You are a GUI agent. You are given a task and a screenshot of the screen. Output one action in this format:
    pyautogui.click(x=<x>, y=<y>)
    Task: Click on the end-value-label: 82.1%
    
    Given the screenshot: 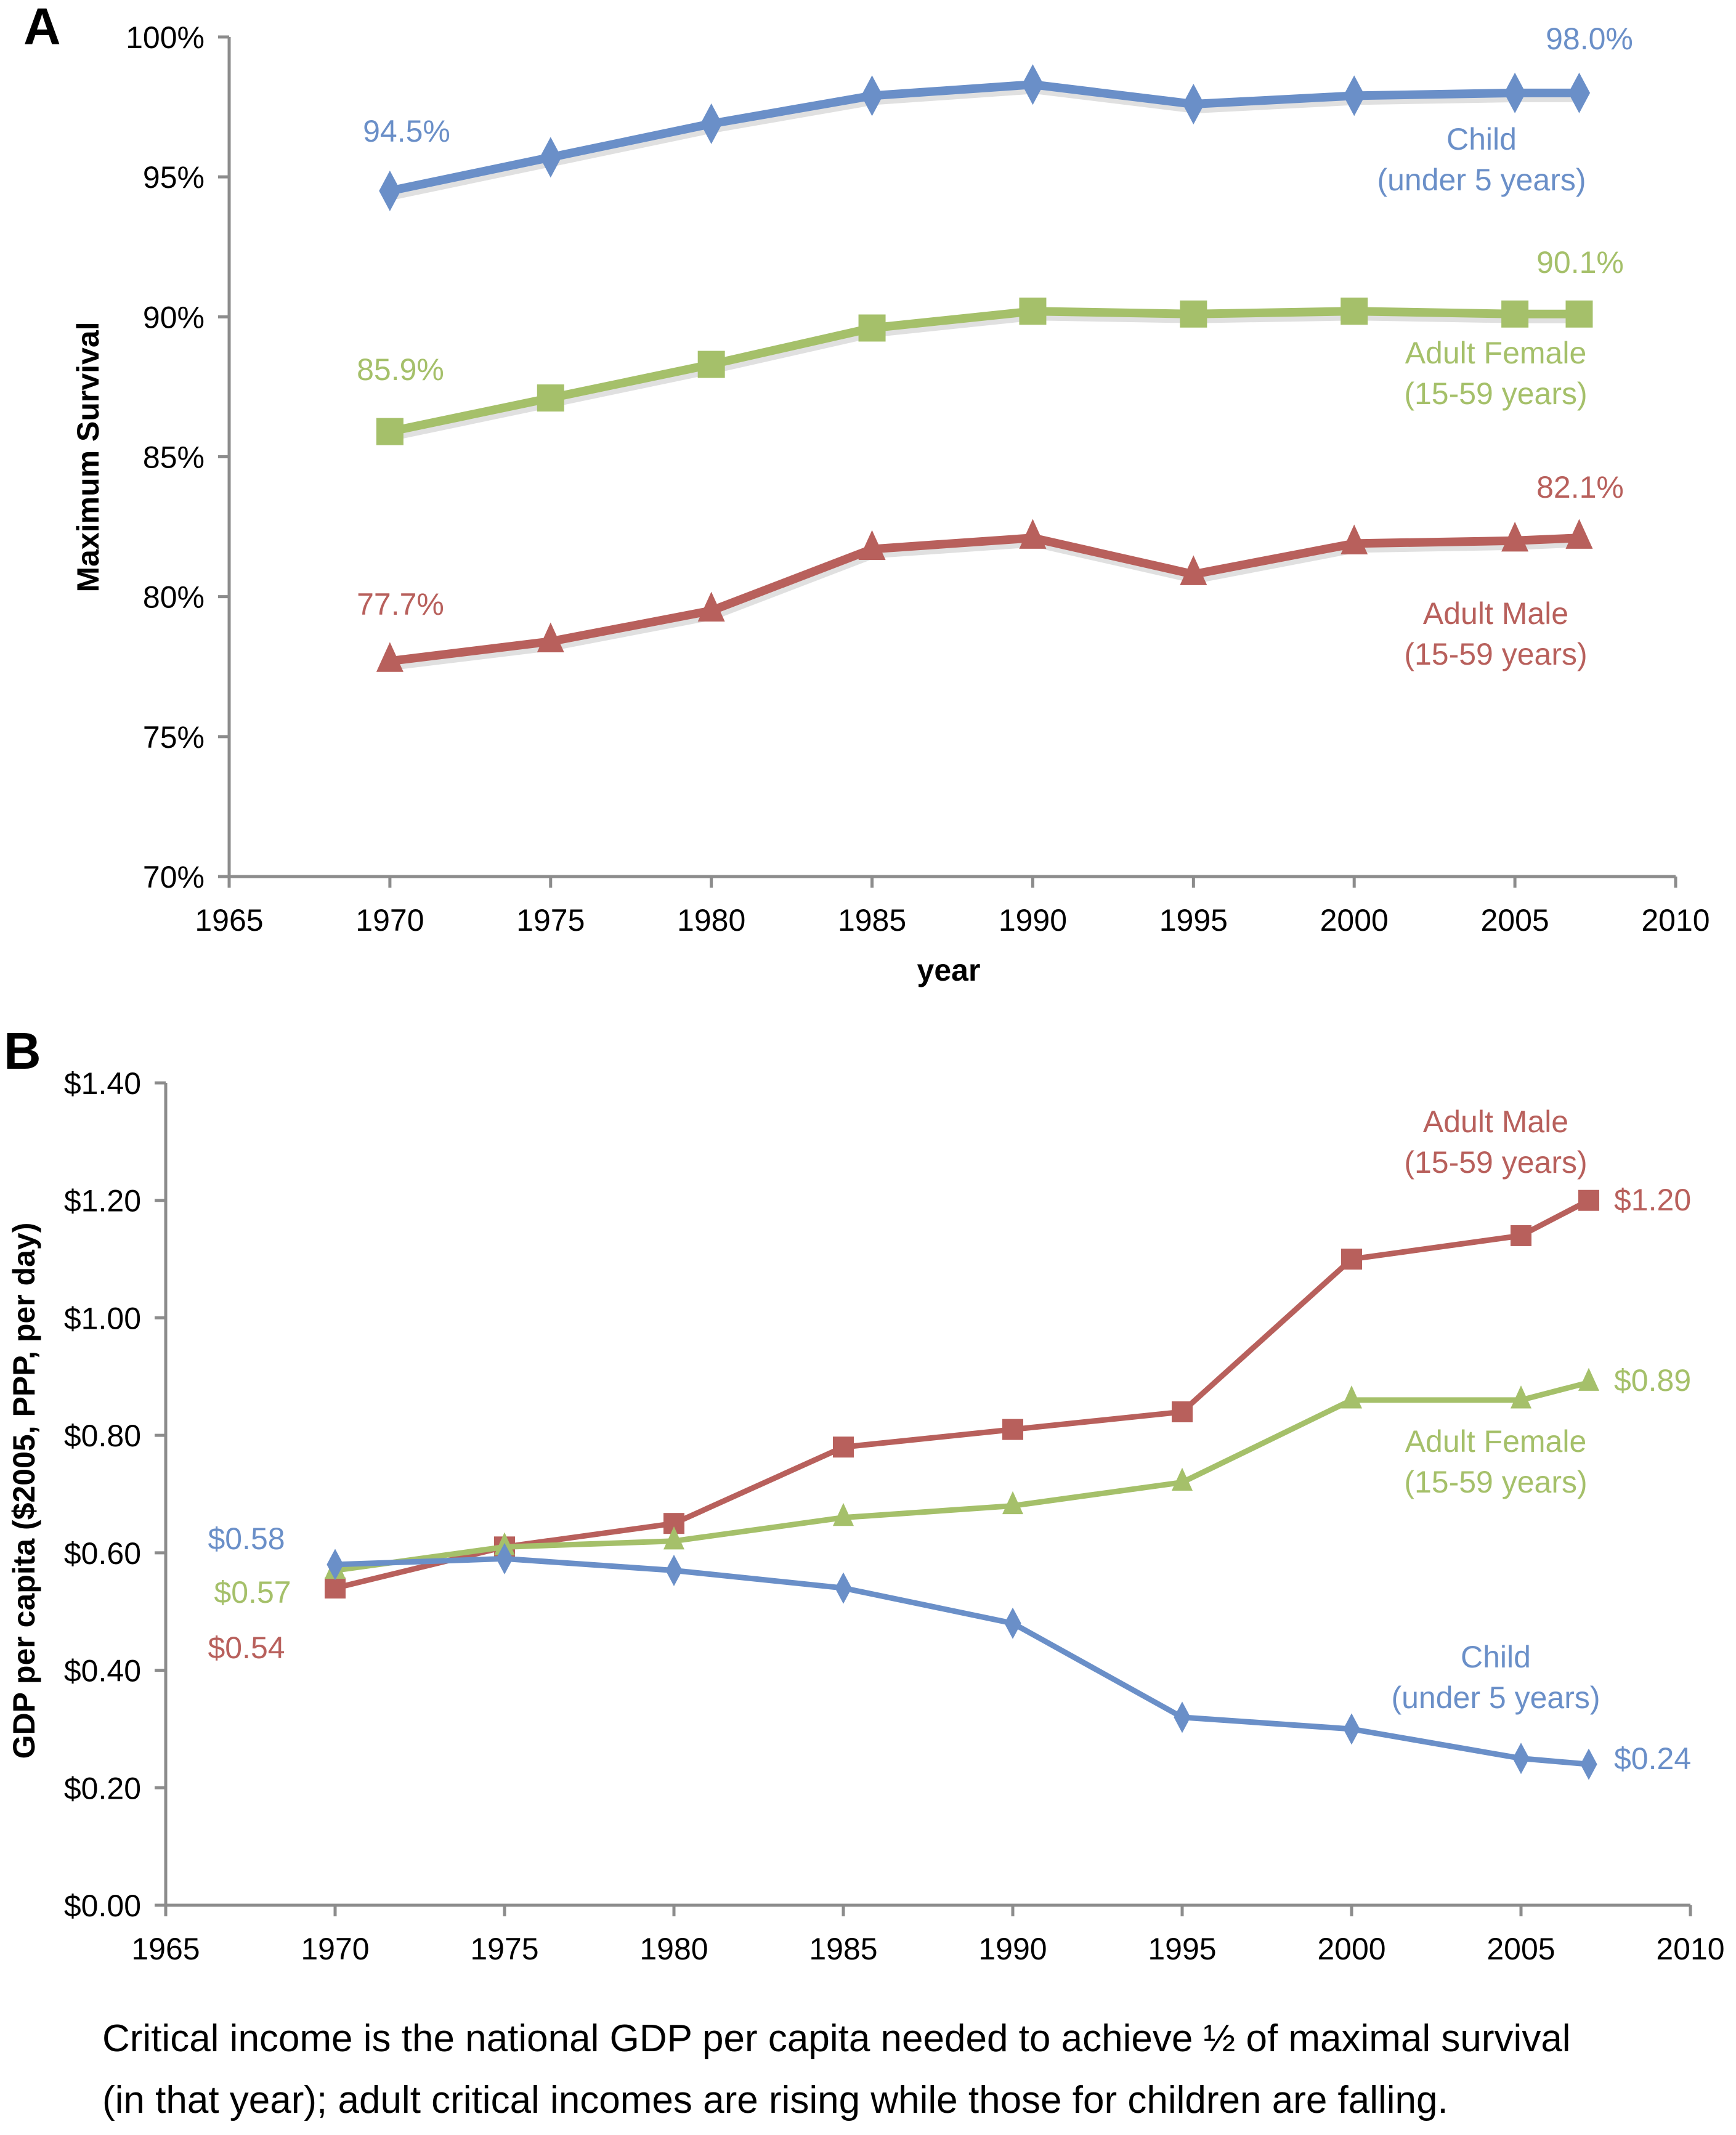 What is the action you would take?
    pyautogui.click(x=1580, y=487)
    